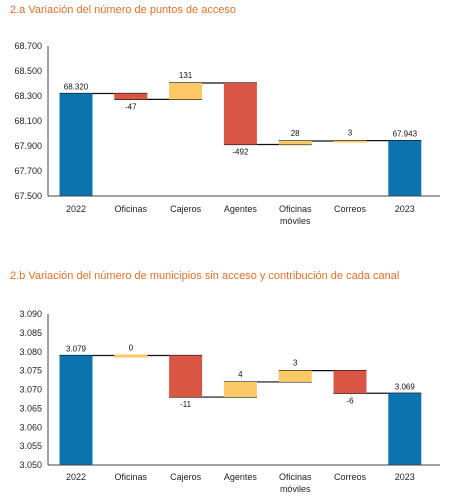  What do you see at coordinates (30, 465) in the screenshot?
I see `chart-b-ytick-label: 3.050` at bounding box center [30, 465].